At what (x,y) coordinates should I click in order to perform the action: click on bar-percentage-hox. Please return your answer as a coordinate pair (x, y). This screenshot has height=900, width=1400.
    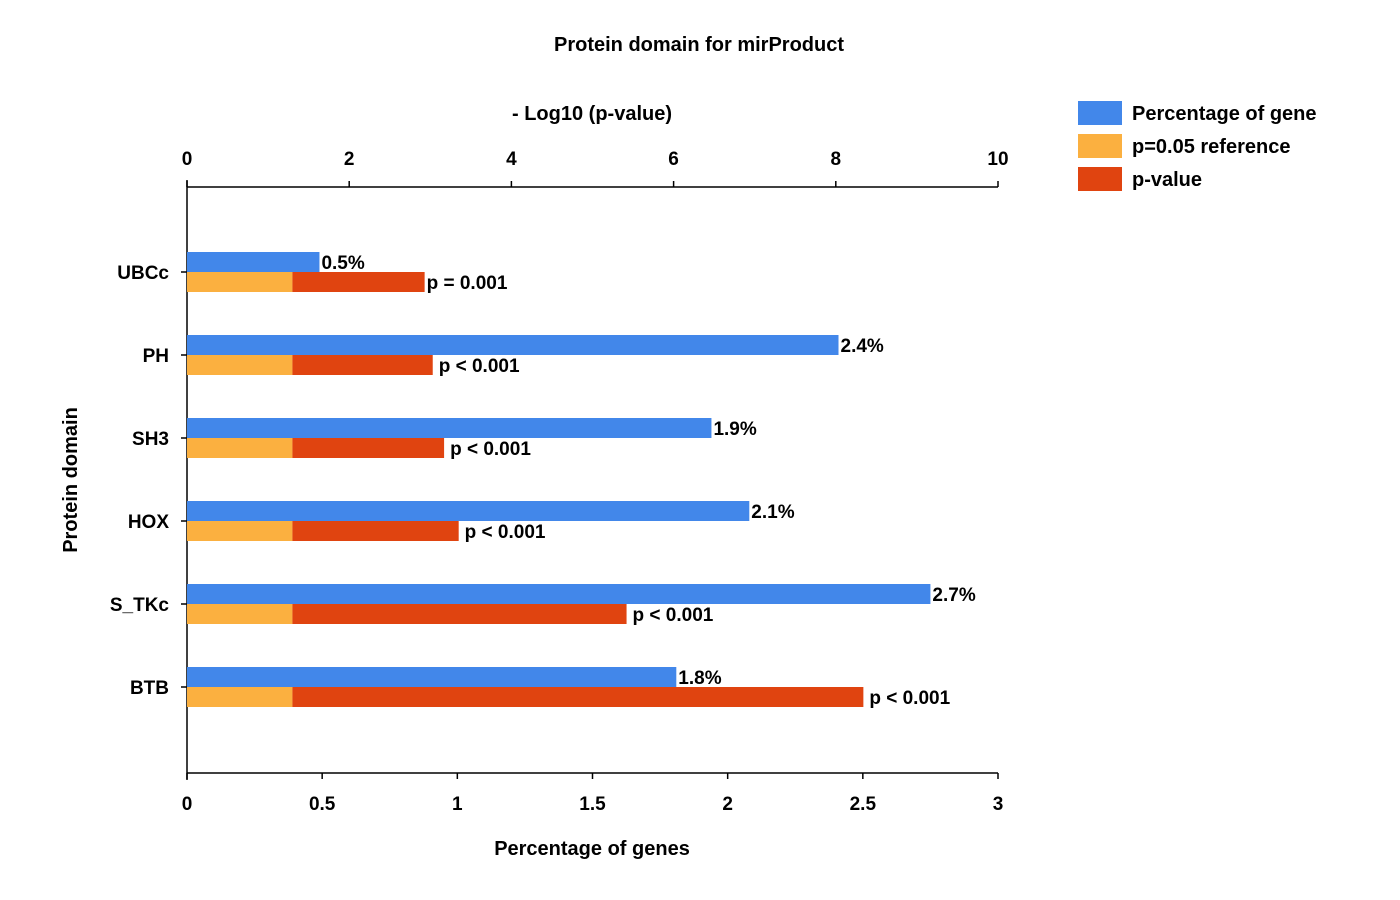
    Looking at the image, I should click on (468, 511).